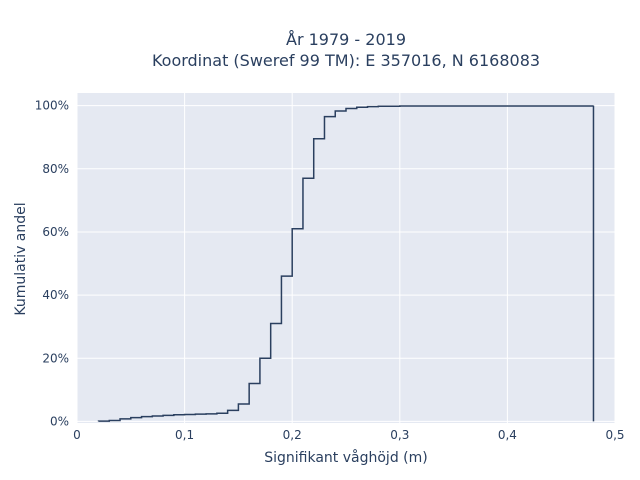 Image resolution: width=640 pixels, height=480 pixels. Describe the element at coordinates (184, 435) in the screenshot. I see `x-tick-label: 0,1` at that location.